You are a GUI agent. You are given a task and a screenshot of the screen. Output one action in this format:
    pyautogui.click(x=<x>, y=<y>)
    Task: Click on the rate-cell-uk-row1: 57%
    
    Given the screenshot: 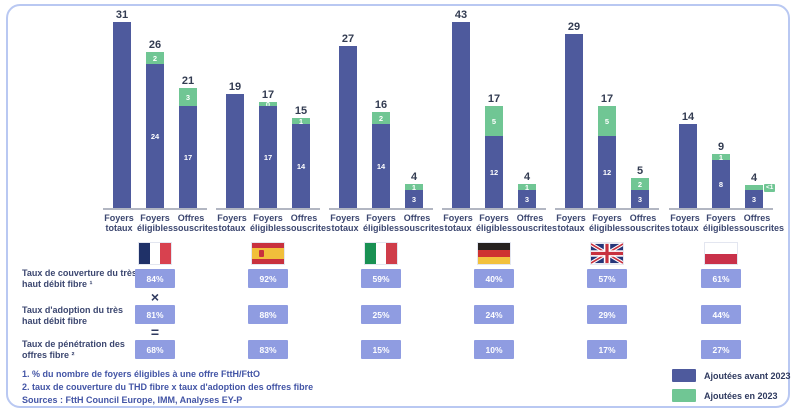 What is the action you would take?
    pyautogui.click(x=607, y=278)
    